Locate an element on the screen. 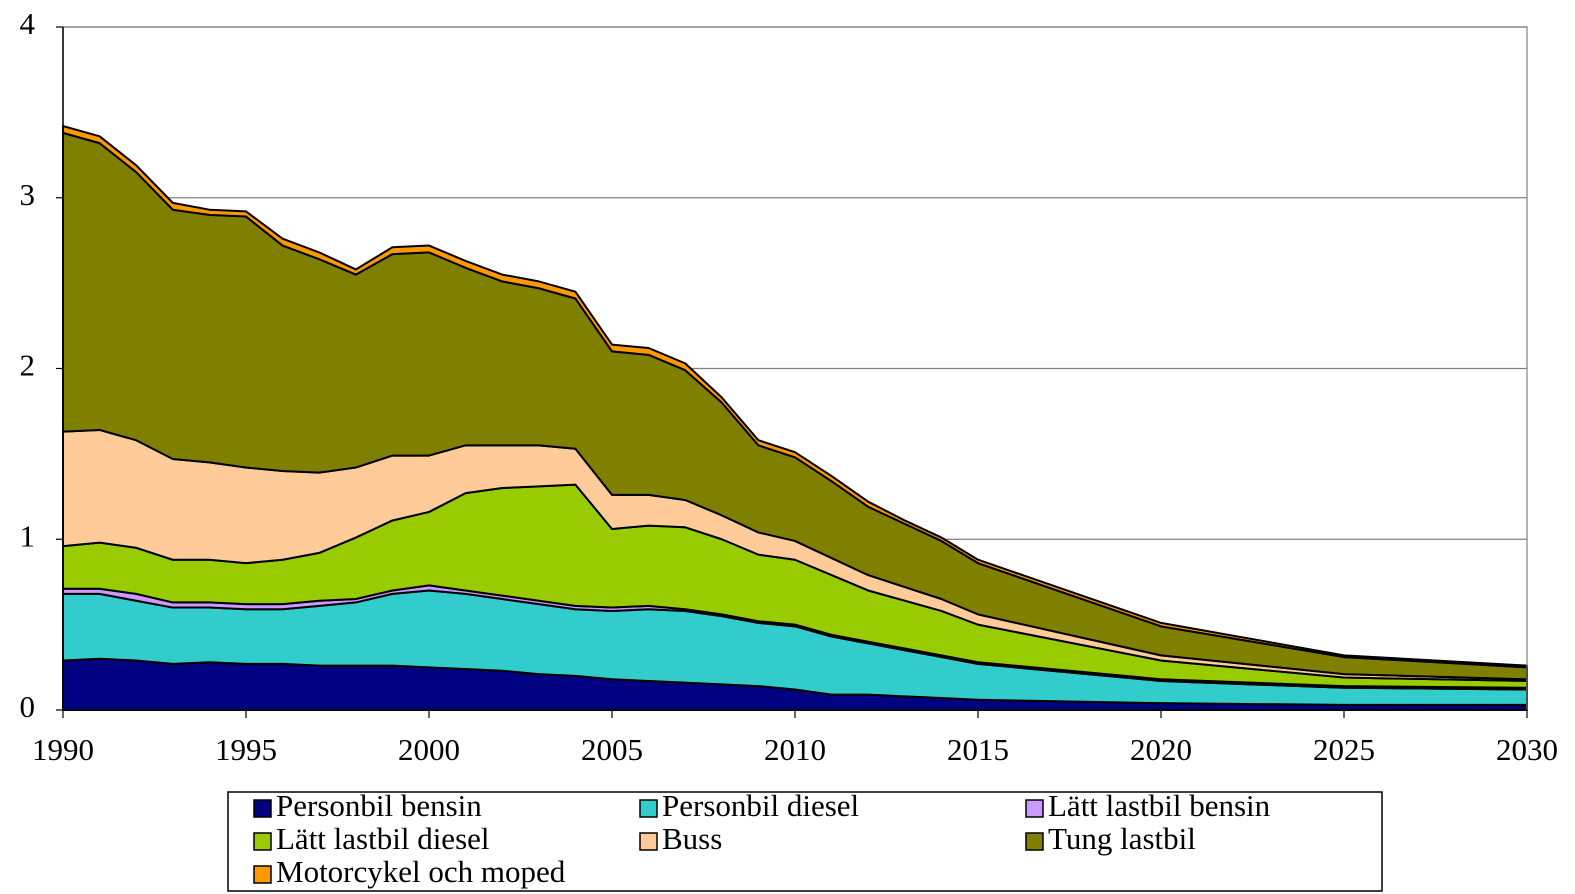  x-tick-label: 1995 is located at coordinates (246, 749).